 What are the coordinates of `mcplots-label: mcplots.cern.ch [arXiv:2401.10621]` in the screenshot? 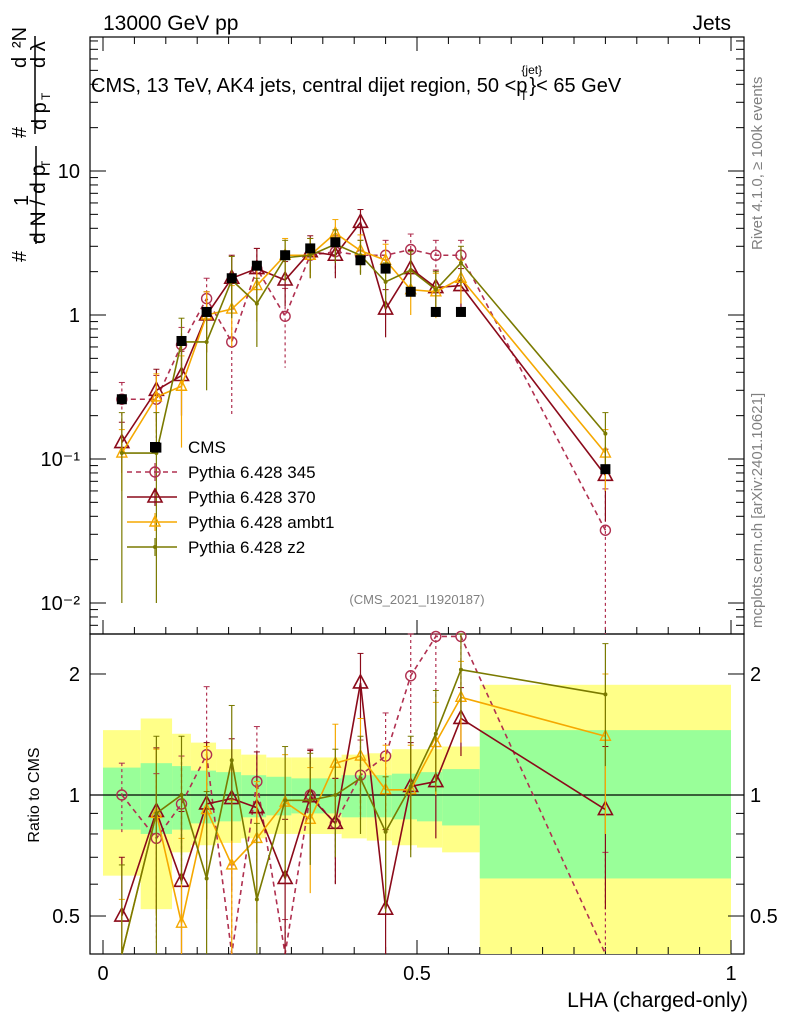 It's located at (757, 510).